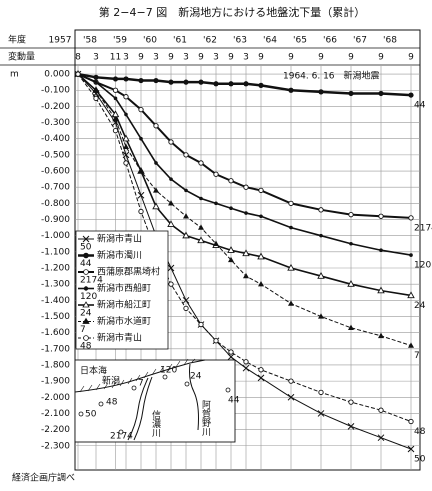 The height and width of the screenshot is (491, 432). I want to click on map-label: 7, so click(141, 384).